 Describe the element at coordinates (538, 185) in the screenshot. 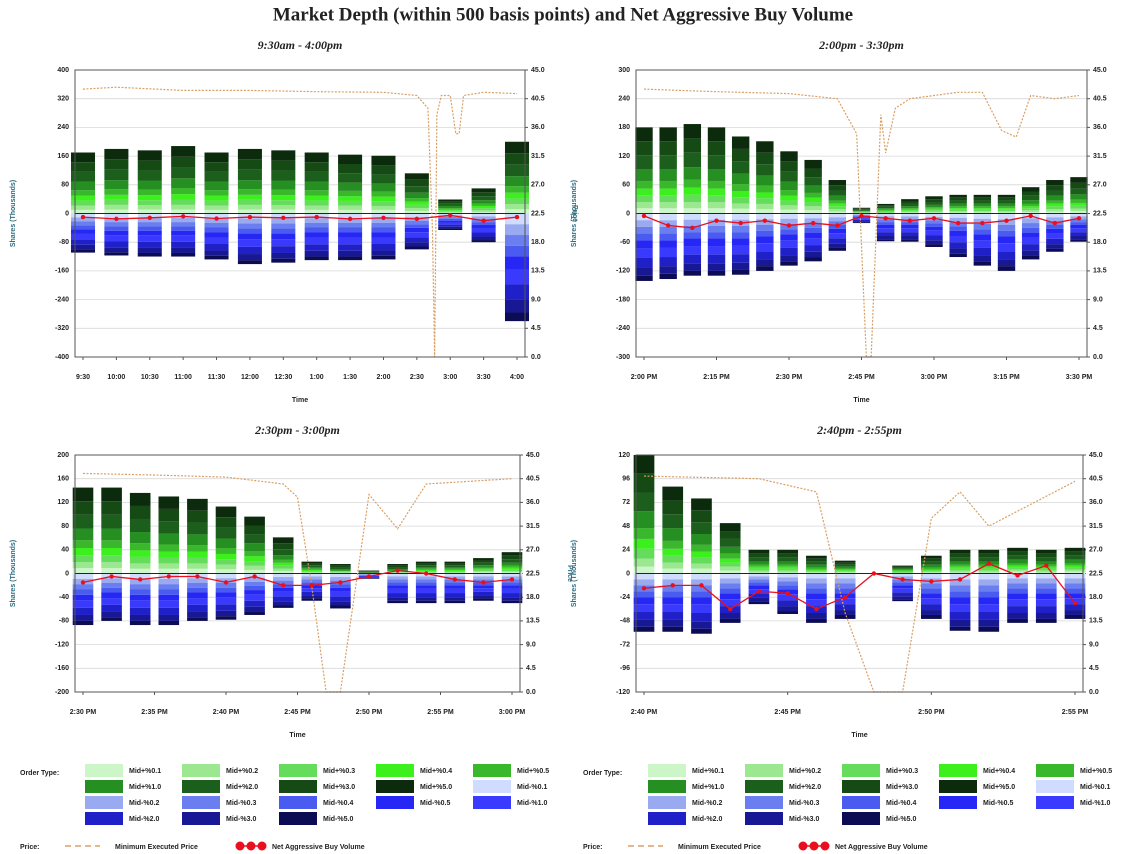

I see `y2-tick-label: 27.0` at that location.